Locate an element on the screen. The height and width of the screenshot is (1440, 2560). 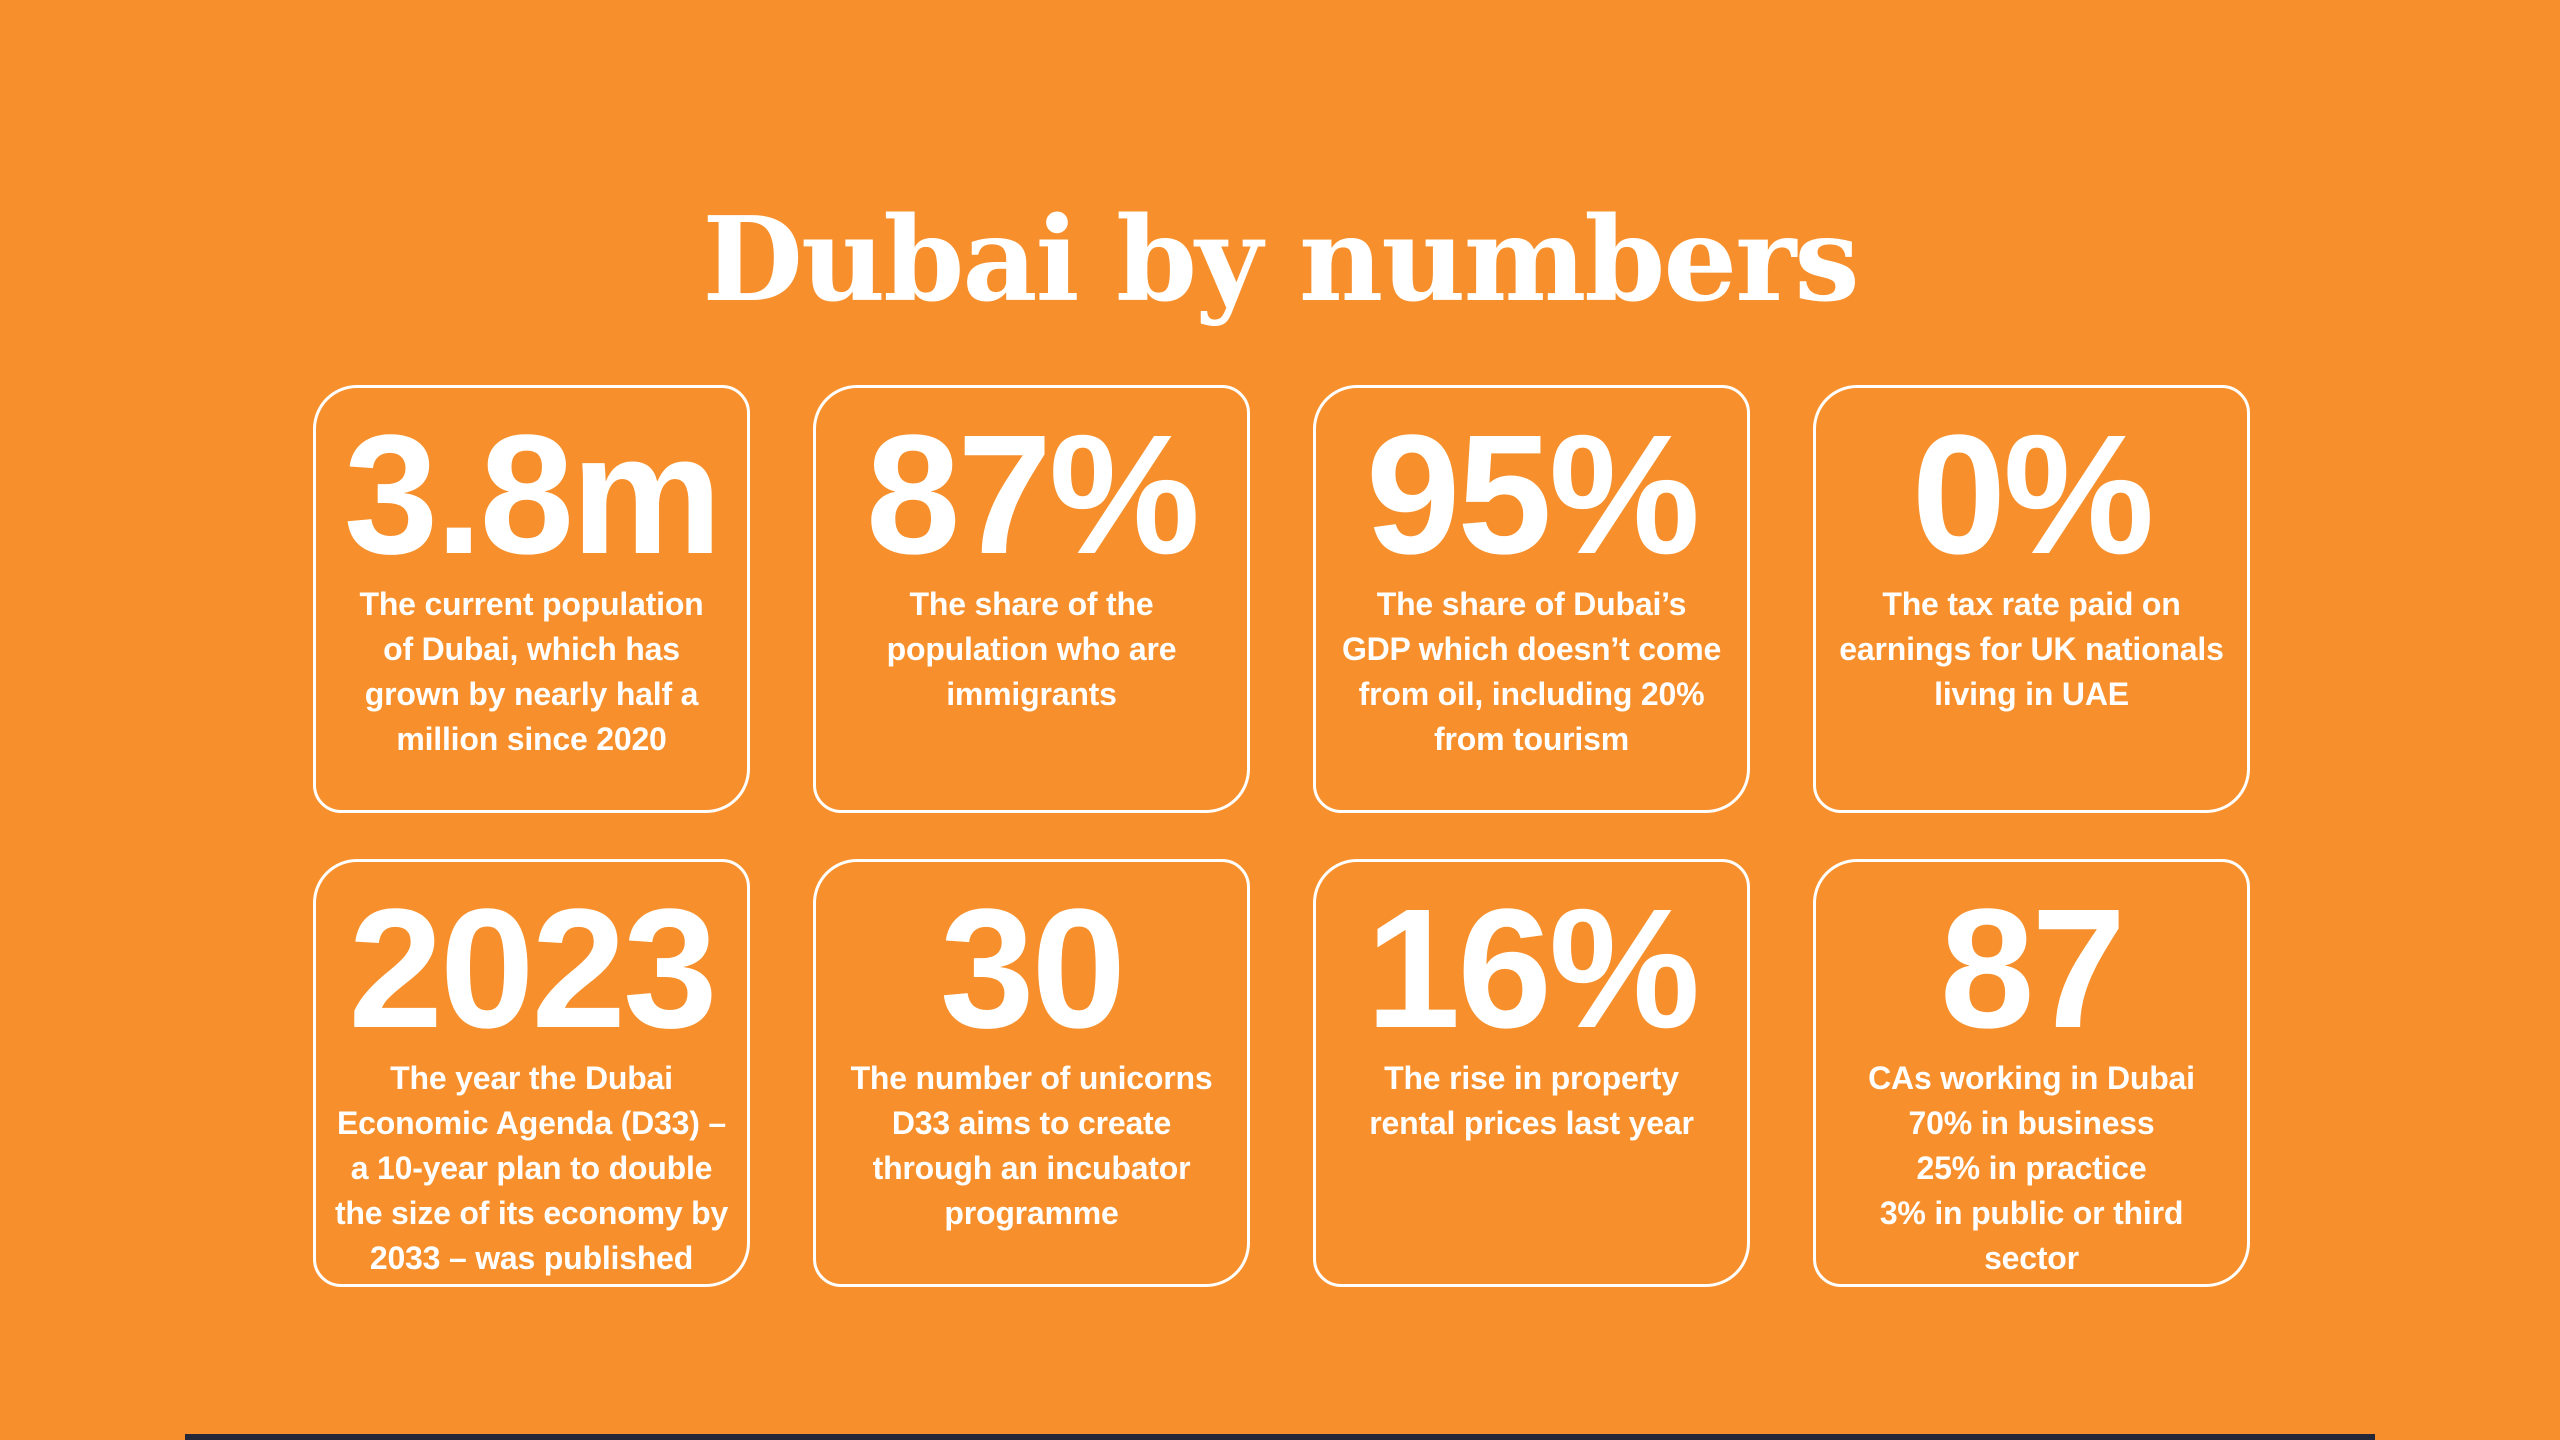
stat-value: 0% is located at coordinates (2033, 495).